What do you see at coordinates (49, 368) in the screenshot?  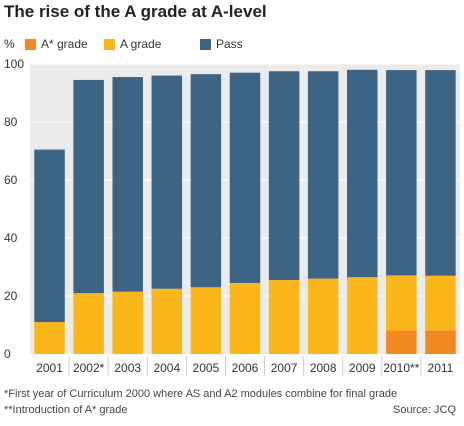 I see `x-tick-label-0: 2001` at bounding box center [49, 368].